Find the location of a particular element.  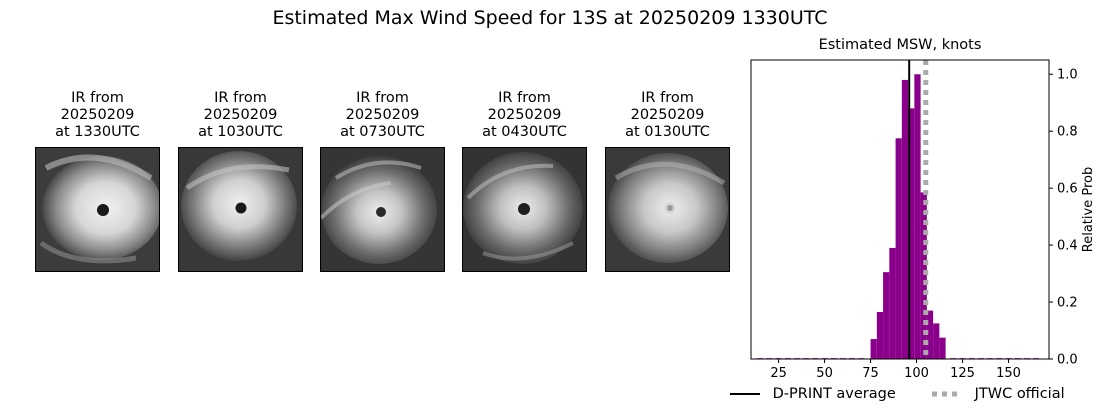

ir-panel-2: IR from 20250209 at 1030UTC is located at coordinates (240, 181).